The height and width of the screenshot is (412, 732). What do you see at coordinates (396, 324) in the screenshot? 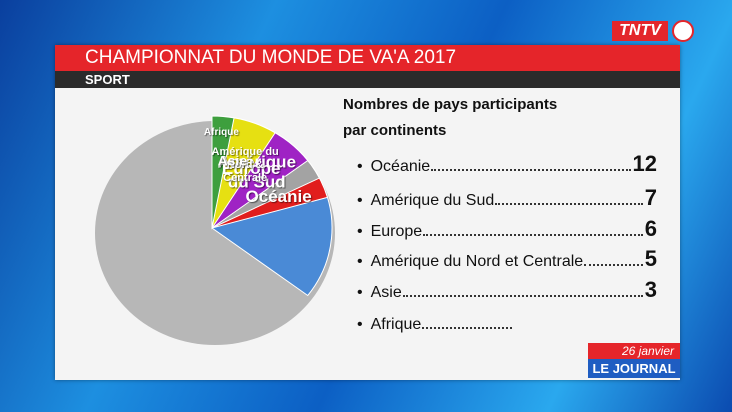
I see `legend-label: Afrique` at bounding box center [396, 324].